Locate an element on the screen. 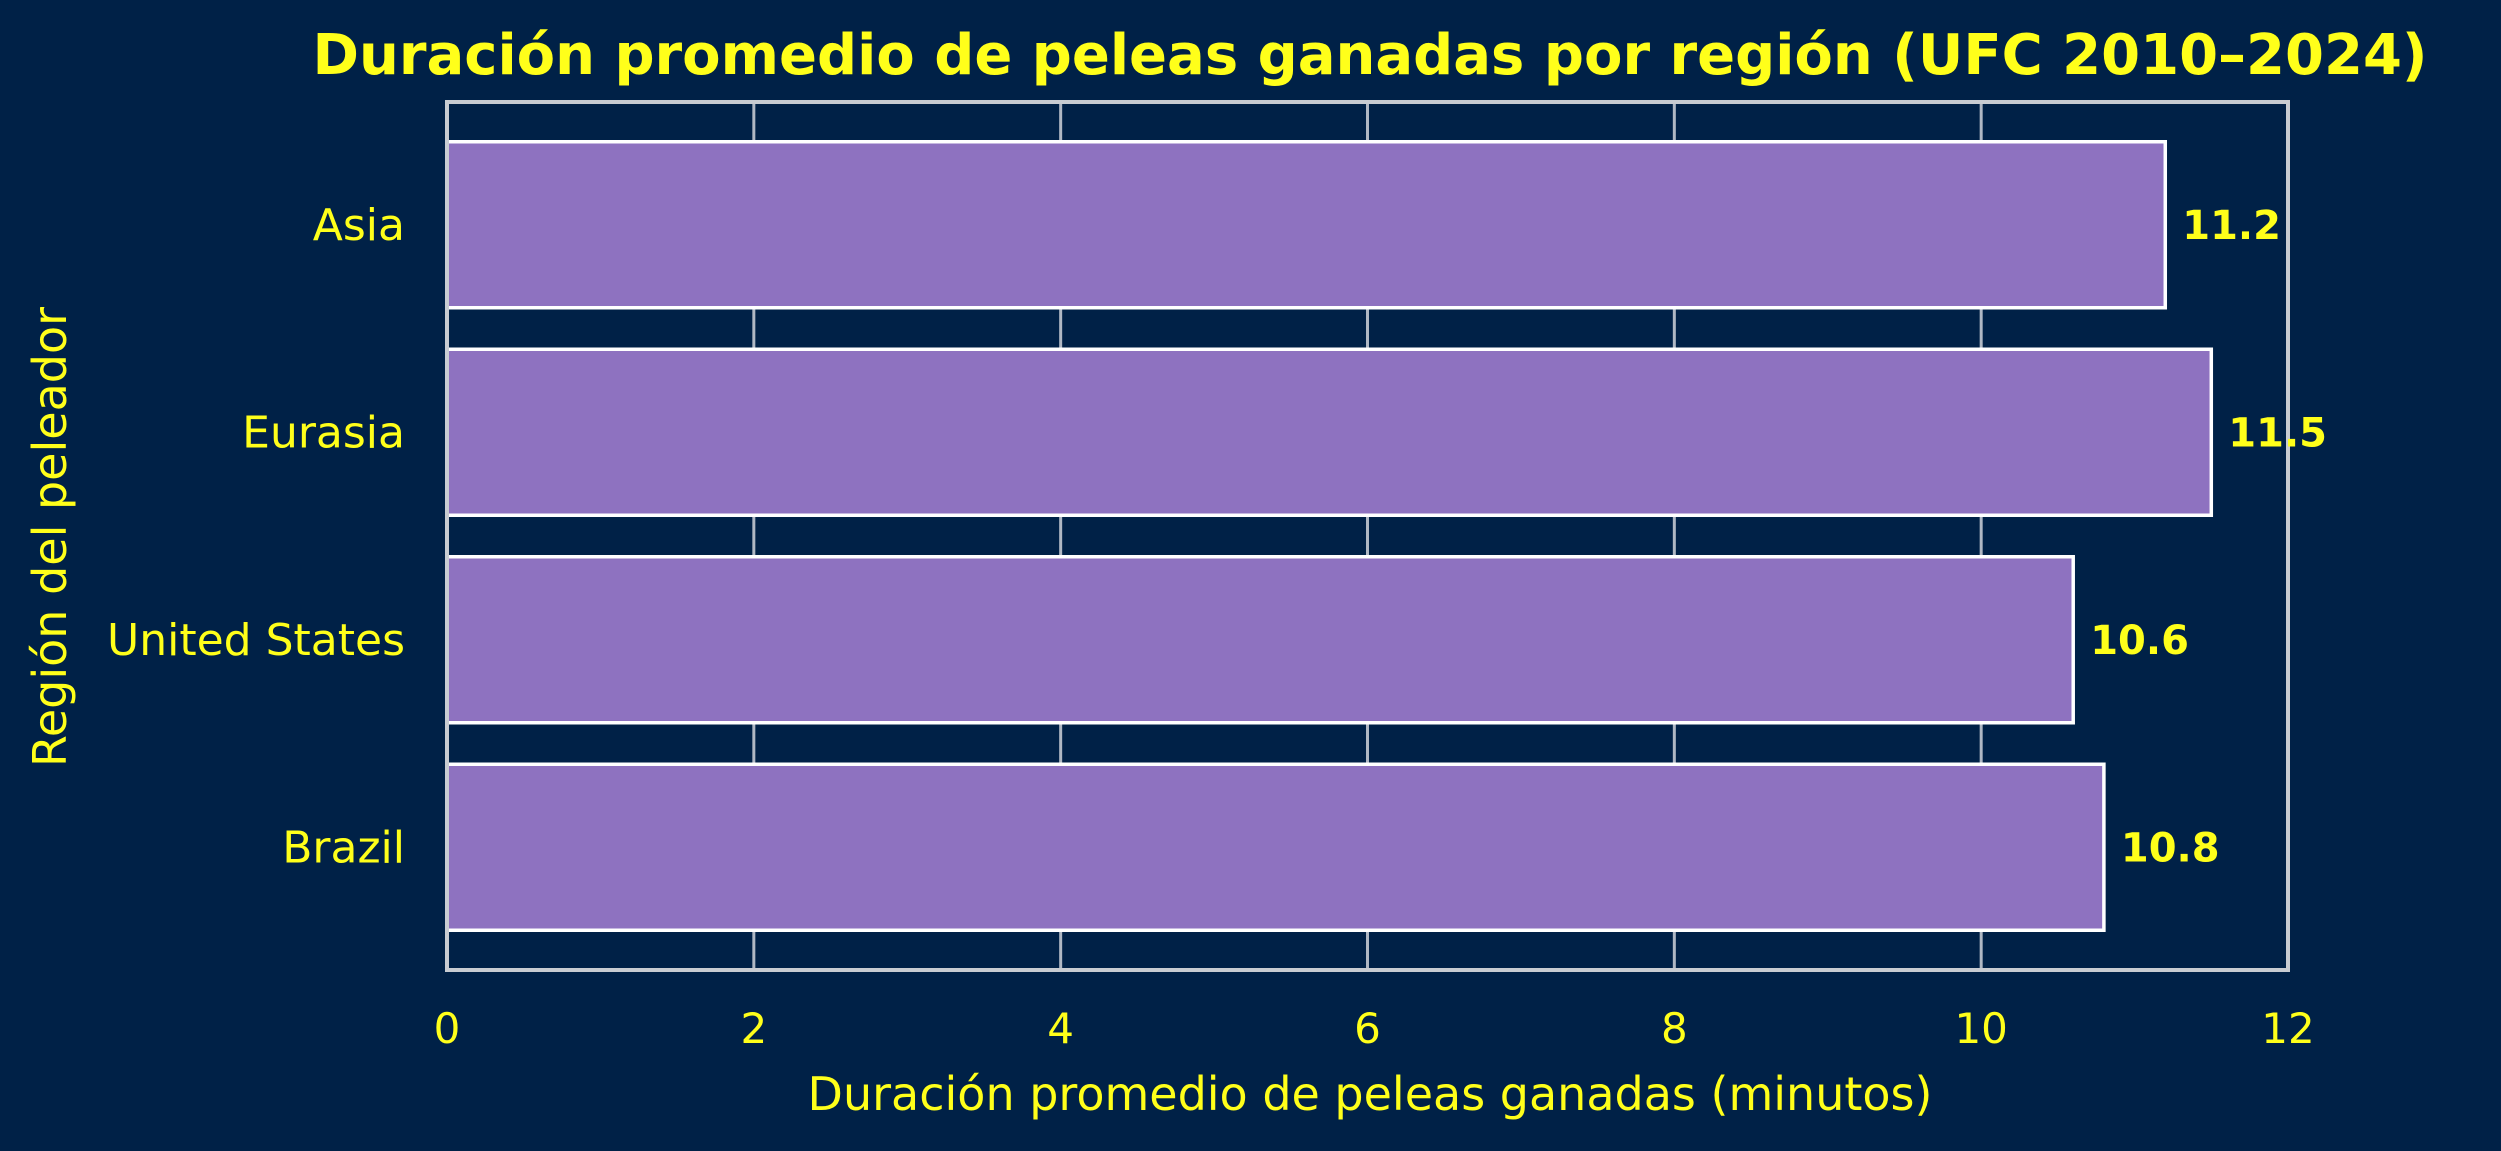 This screenshot has width=2501, height=1151. x-tick-label: 8 is located at coordinates (1674, 1028).